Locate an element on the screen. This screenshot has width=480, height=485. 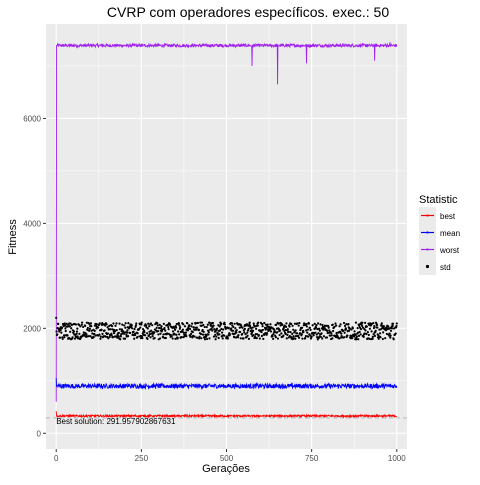
series-points-std is located at coordinates (226, 328).